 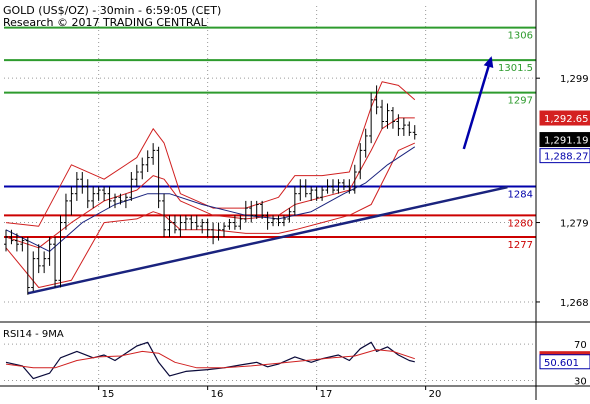 What do you see at coordinates (33, 334) in the screenshot?
I see `rsi-panel-title: RSI14 - 9MA` at bounding box center [33, 334].